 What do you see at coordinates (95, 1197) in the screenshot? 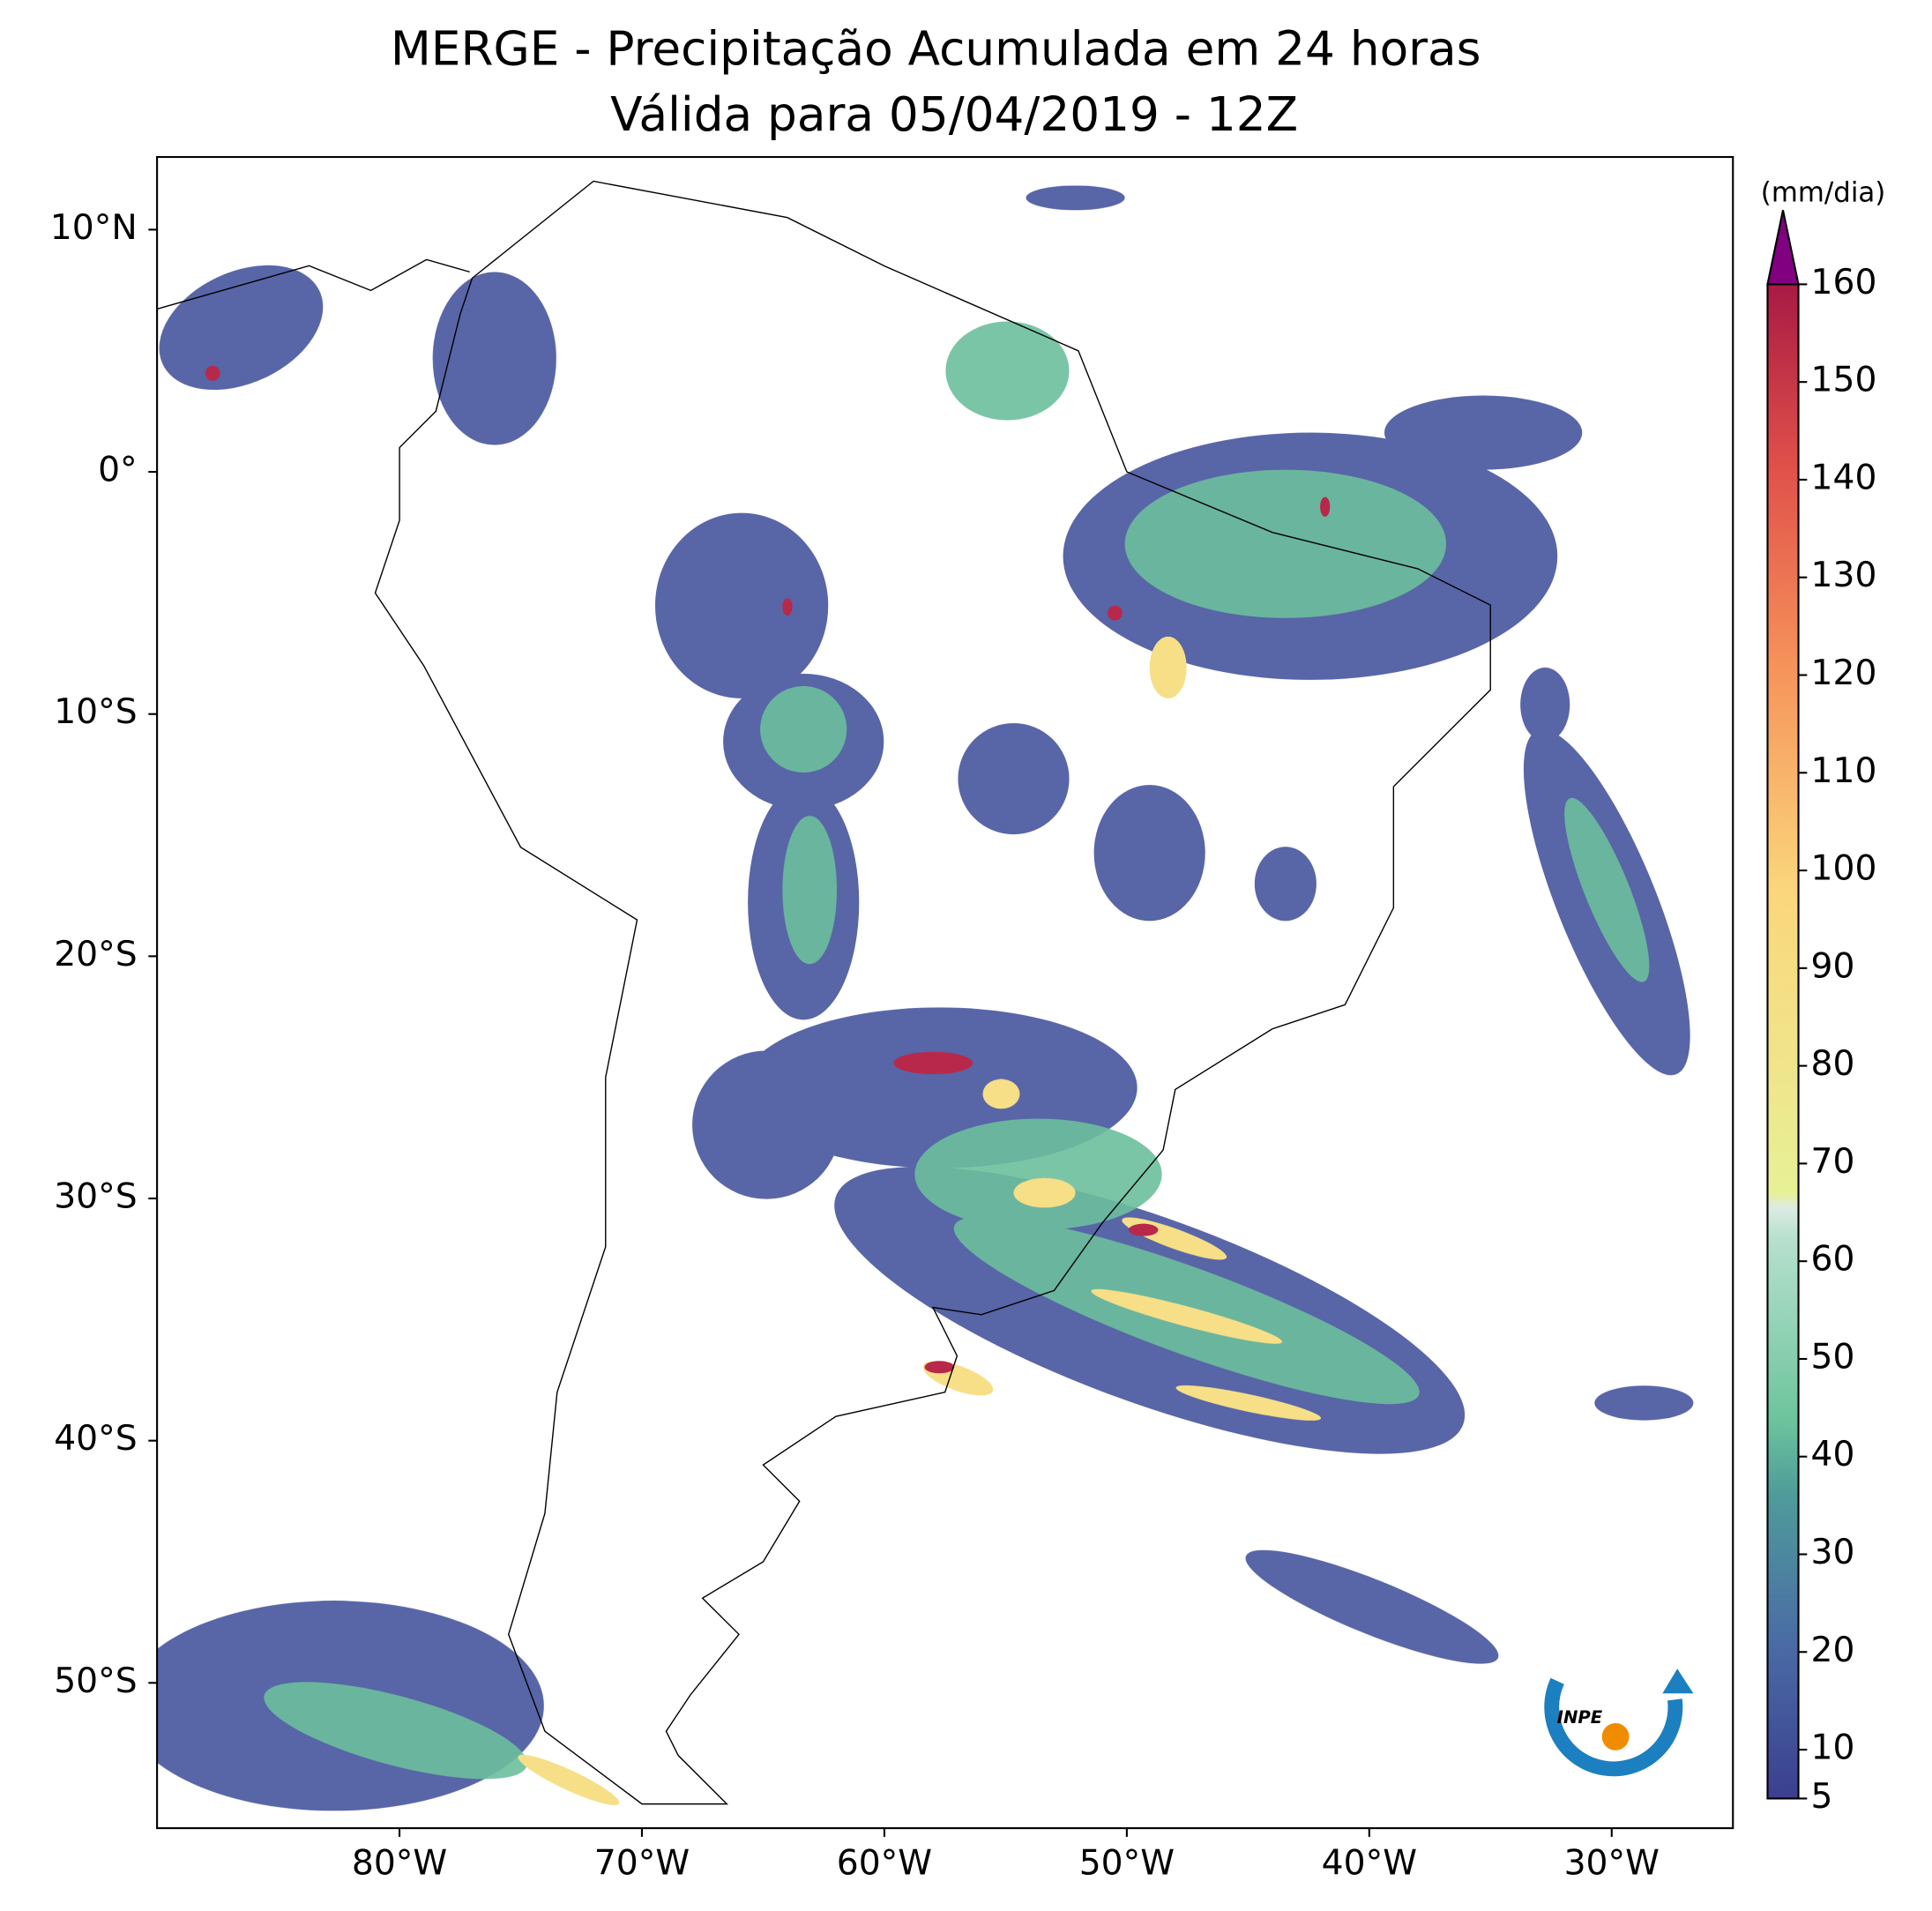
I see `y-tick-label: 30°S` at bounding box center [95, 1197].